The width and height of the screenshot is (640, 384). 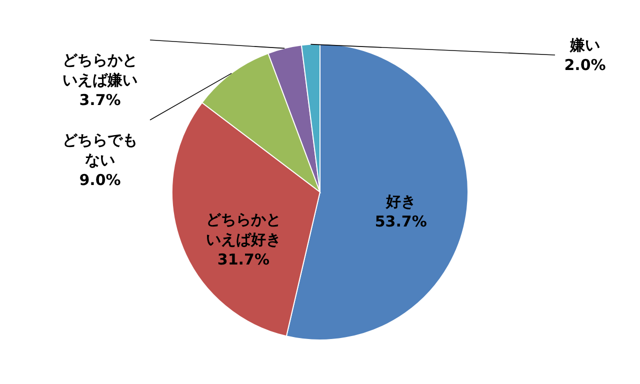 I want to click on slice-label: 好き, so click(x=400, y=201).